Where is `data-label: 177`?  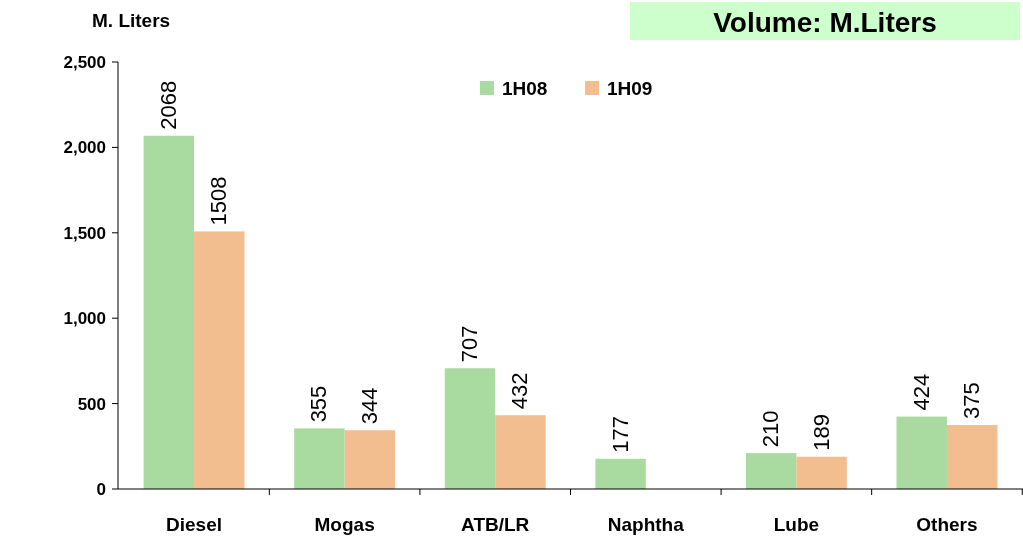
data-label: 177 is located at coordinates (620, 434).